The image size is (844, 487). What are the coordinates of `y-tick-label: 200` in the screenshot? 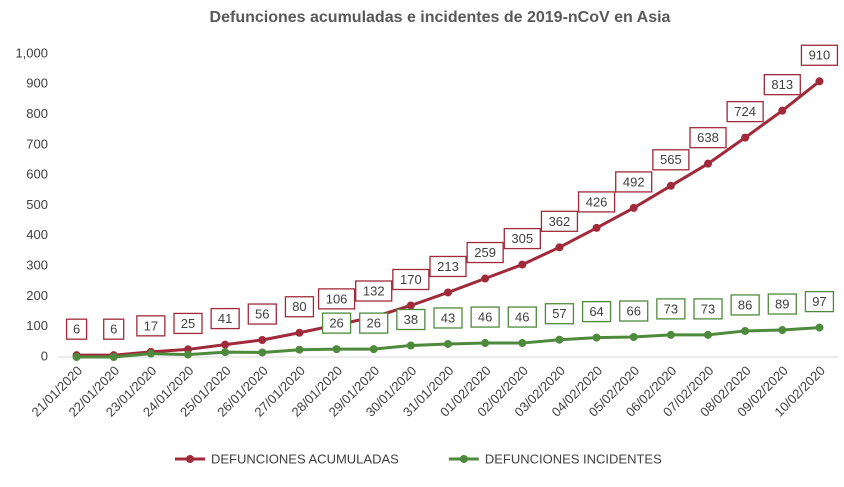 It's located at (37, 295).